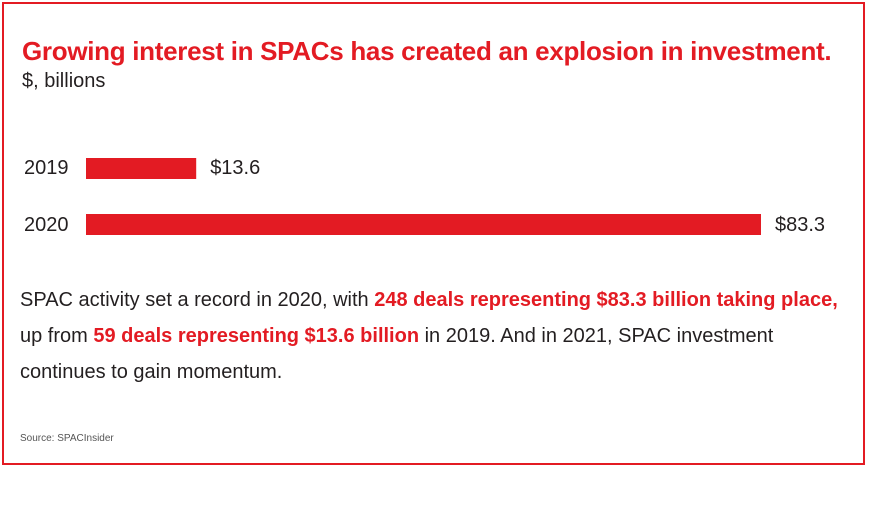 The height and width of the screenshot is (508, 870). I want to click on bar-group-2019: 2019 $13.6, so click(142, 168).